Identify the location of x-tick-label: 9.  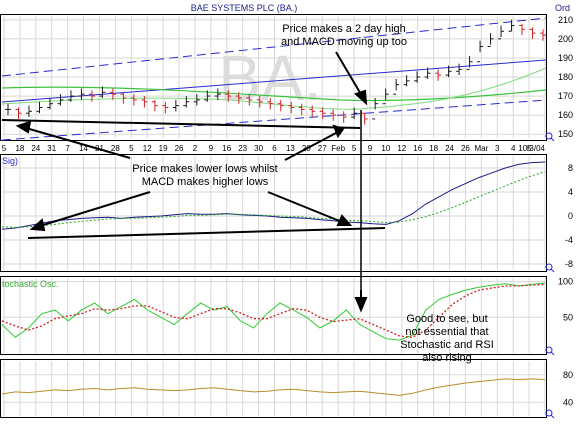
(370, 148).